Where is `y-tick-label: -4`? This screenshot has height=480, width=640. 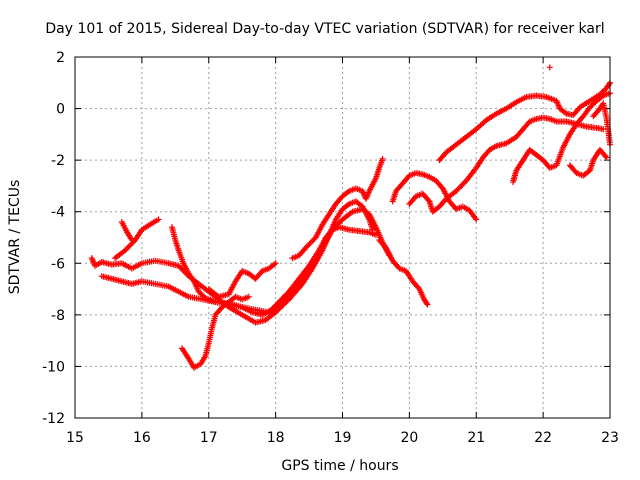 y-tick-label: -4 is located at coordinates (58, 213).